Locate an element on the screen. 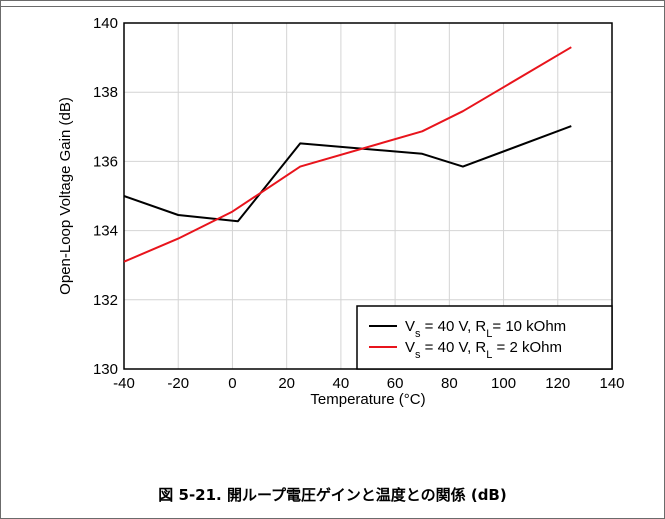 The width and height of the screenshot is (665, 519). x-tick-label: 60 is located at coordinates (395, 383).